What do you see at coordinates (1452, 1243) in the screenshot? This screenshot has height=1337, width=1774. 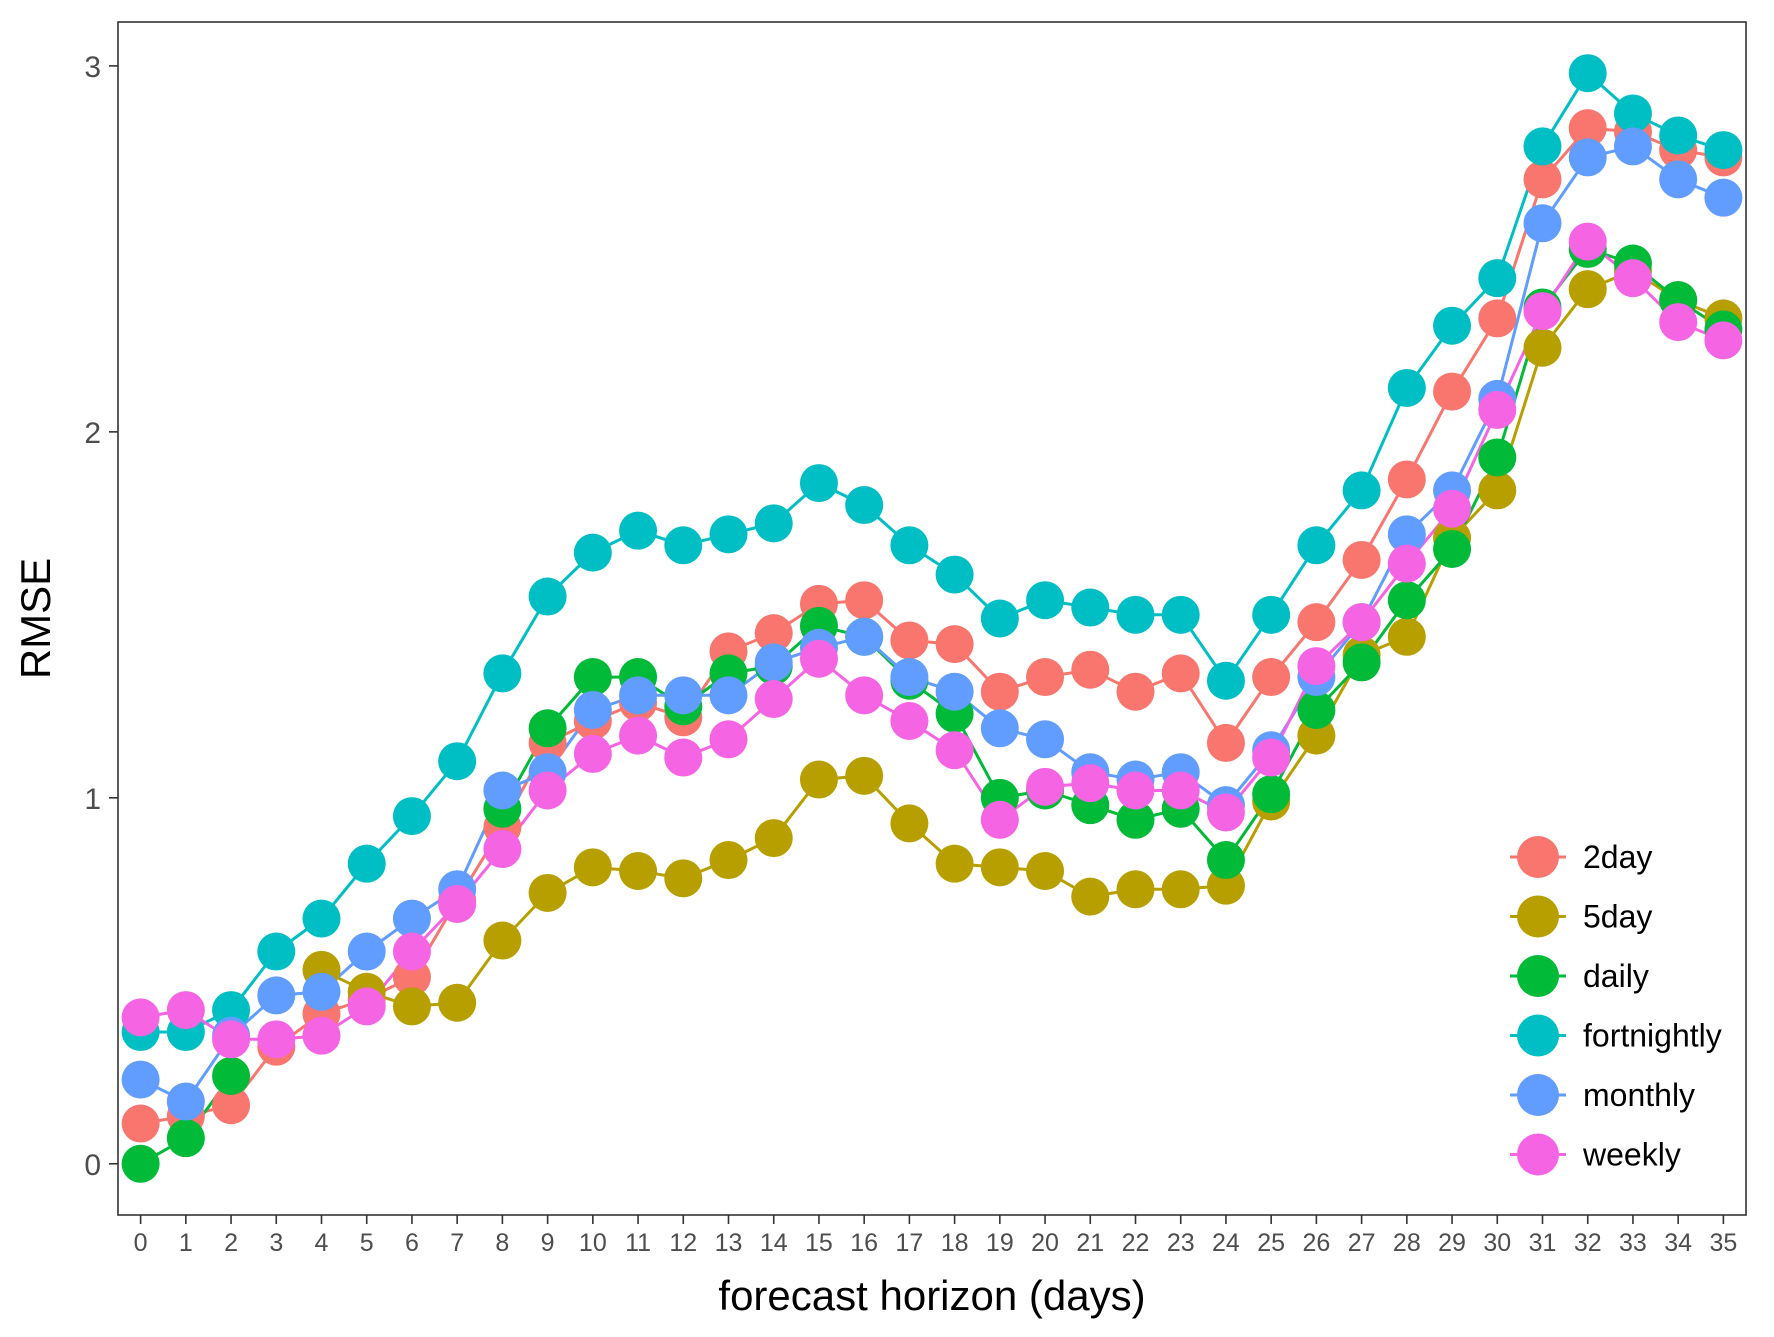 I see `x-tick-label: 29` at bounding box center [1452, 1243].